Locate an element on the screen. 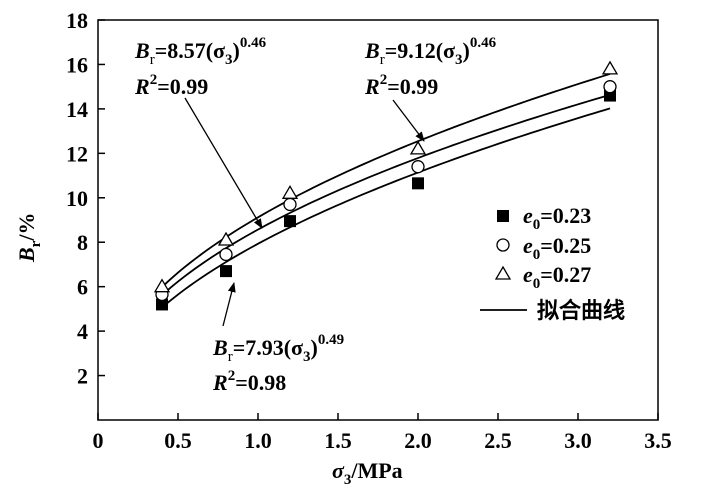 This screenshot has height=501, width=717. legend-marker-e025 is located at coordinates (503, 245).